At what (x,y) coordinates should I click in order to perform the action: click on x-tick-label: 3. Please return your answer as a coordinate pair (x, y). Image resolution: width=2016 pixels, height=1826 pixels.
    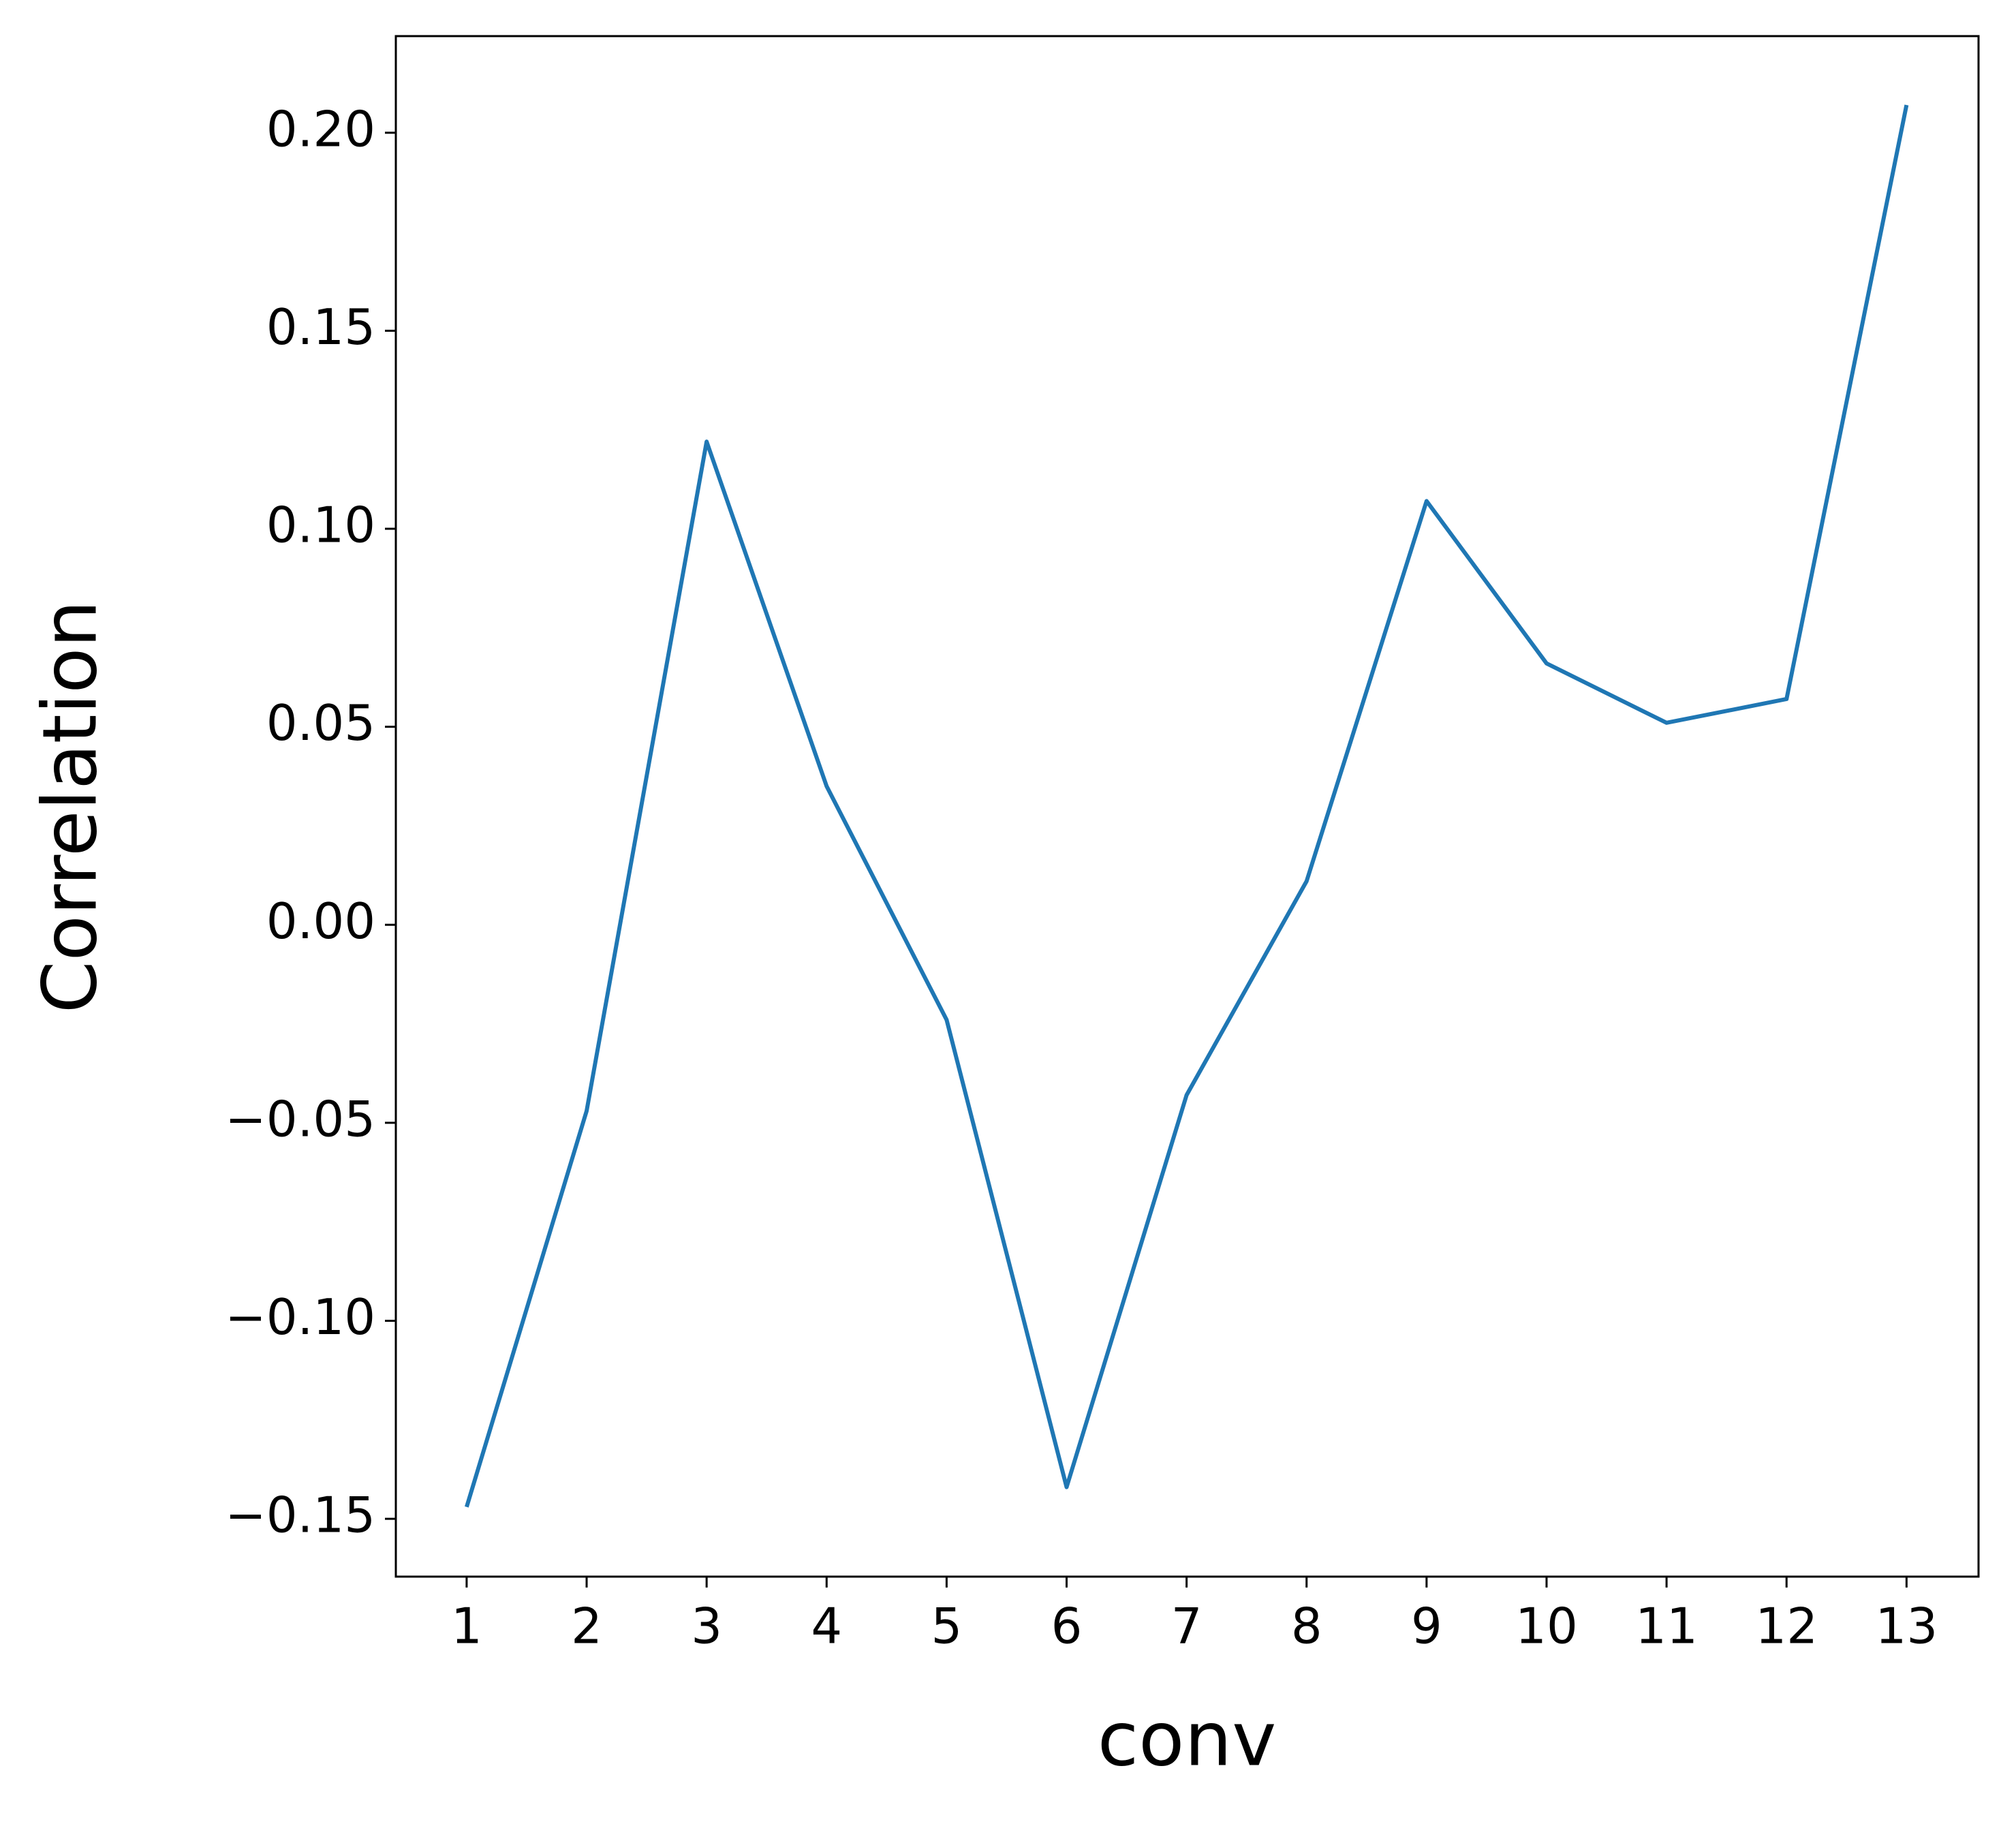
    Looking at the image, I should click on (706, 1626).